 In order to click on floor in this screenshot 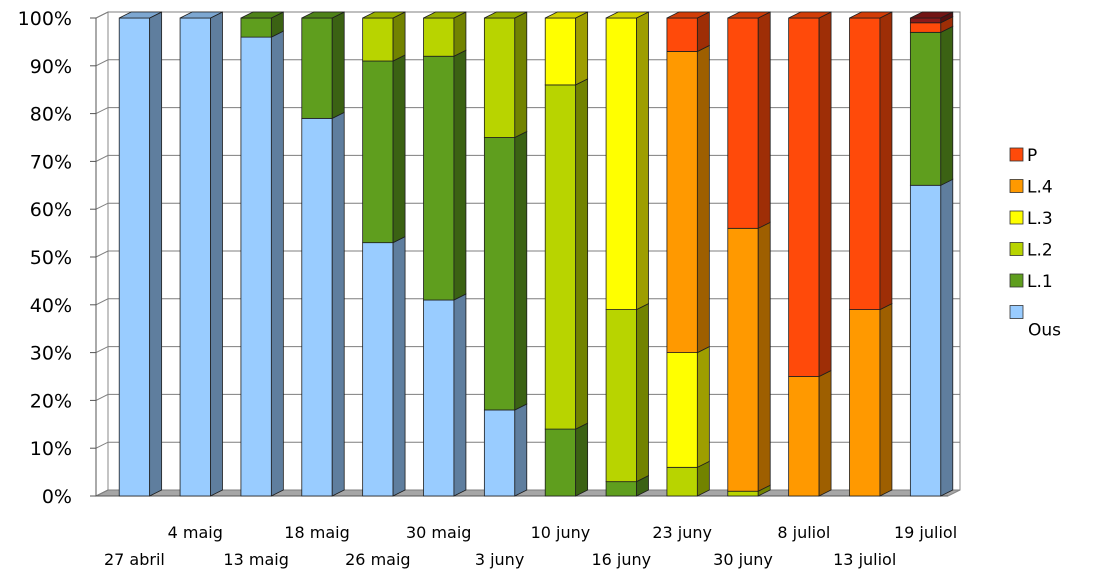, I will do `click(528, 493)`.